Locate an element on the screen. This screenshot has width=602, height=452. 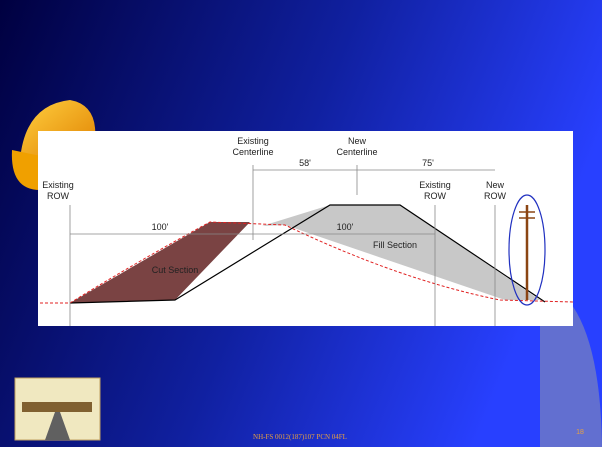
footer-text: NH-FS 0012(187)107 PCN 04FL is located at coordinates (300, 437).